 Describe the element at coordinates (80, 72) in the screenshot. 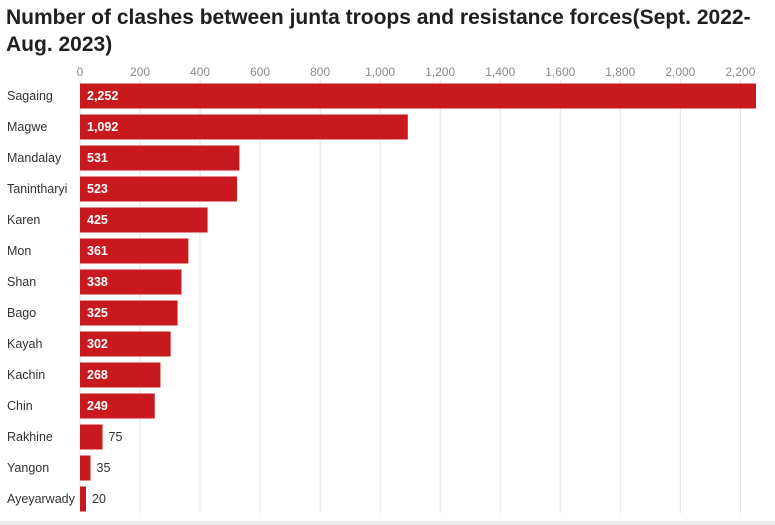

I see `x-tick-label: 0` at that location.